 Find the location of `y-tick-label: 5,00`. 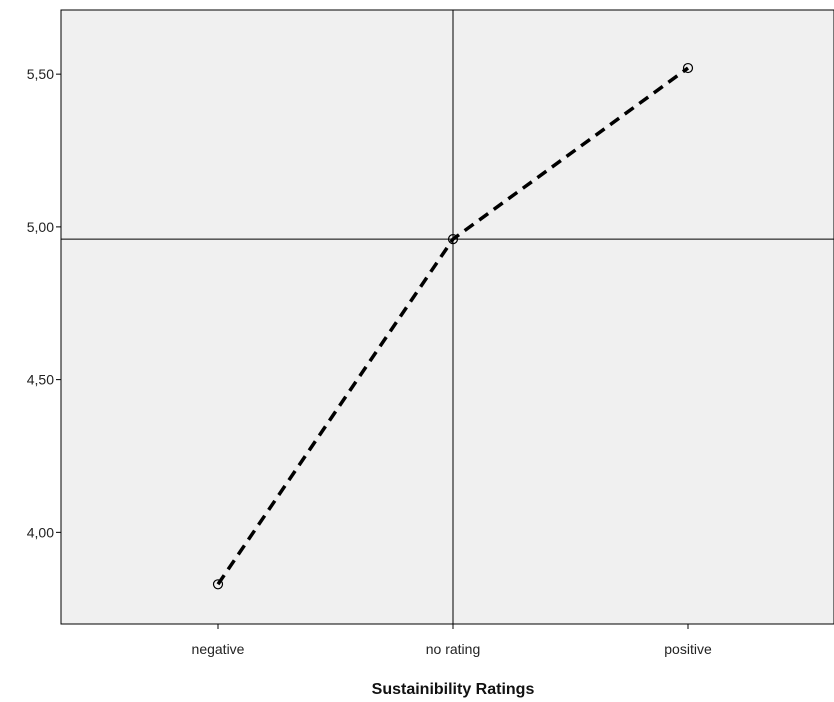

y-tick-label: 5,00 is located at coordinates (40, 227).